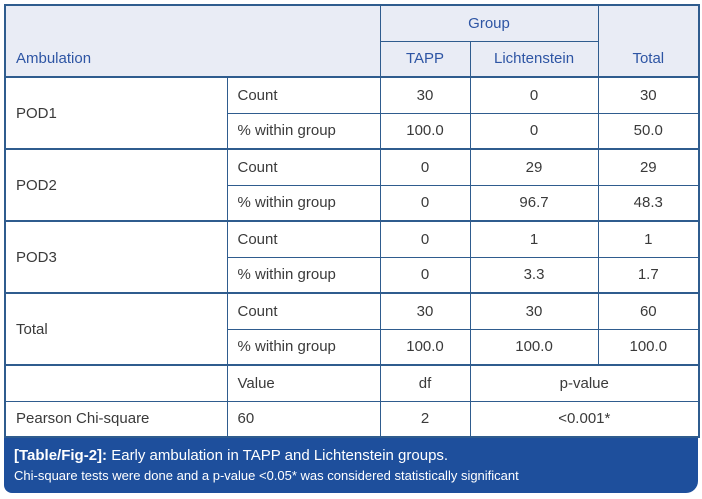 The height and width of the screenshot is (499, 702). I want to click on table-row-pod3-pct: % within group 0 3.3 1.7, so click(352, 275).